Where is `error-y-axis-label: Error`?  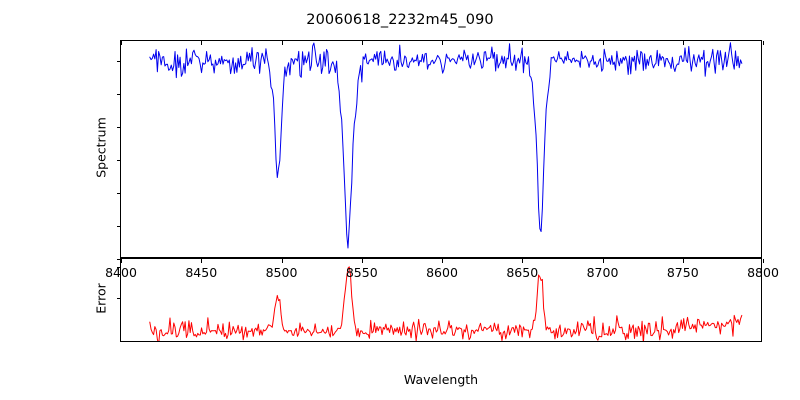
error-y-axis-label: Error is located at coordinates (101, 298).